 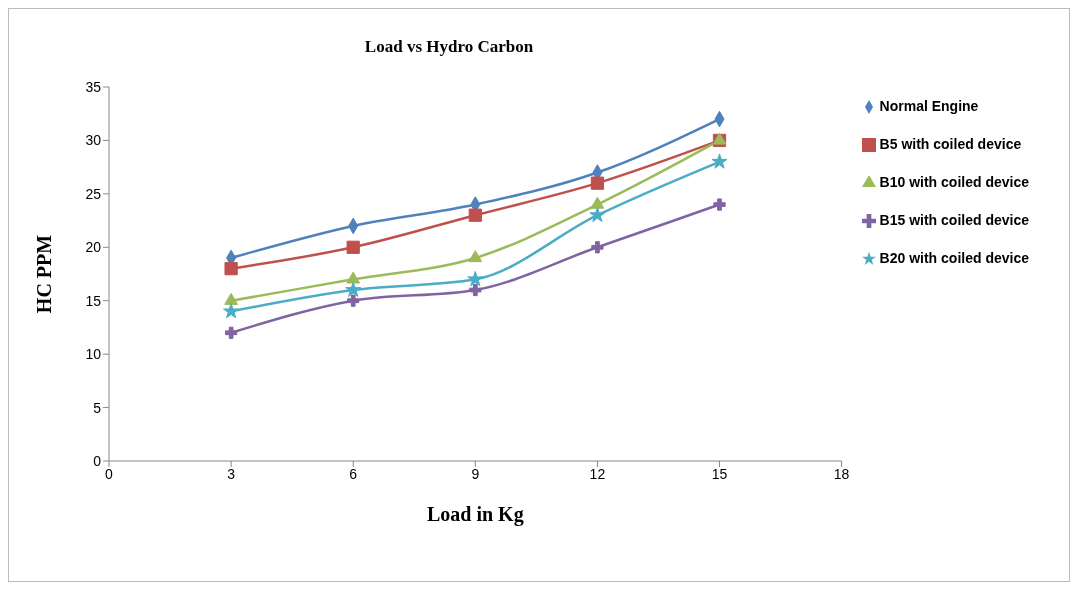 What do you see at coordinates (353, 473) in the screenshot?
I see `x-tick-label: 6` at bounding box center [353, 473].